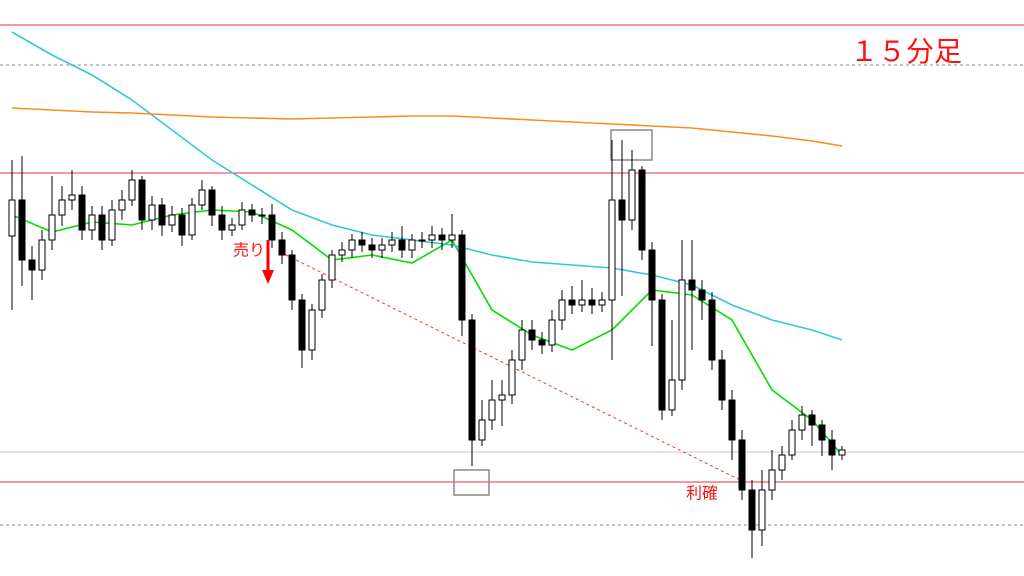  I want to click on low-box, so click(471, 482).